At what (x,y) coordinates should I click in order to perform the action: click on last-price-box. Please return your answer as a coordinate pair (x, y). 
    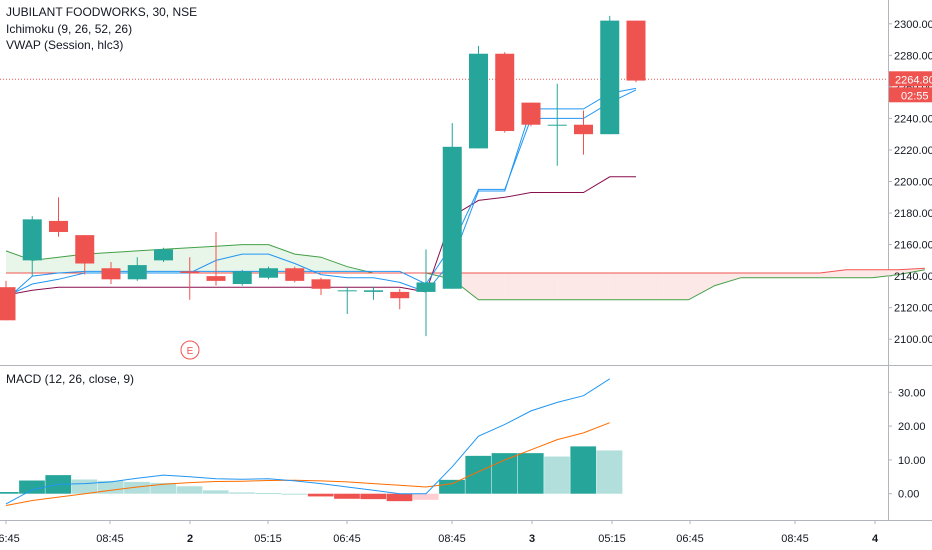
    Looking at the image, I should click on (910, 79).